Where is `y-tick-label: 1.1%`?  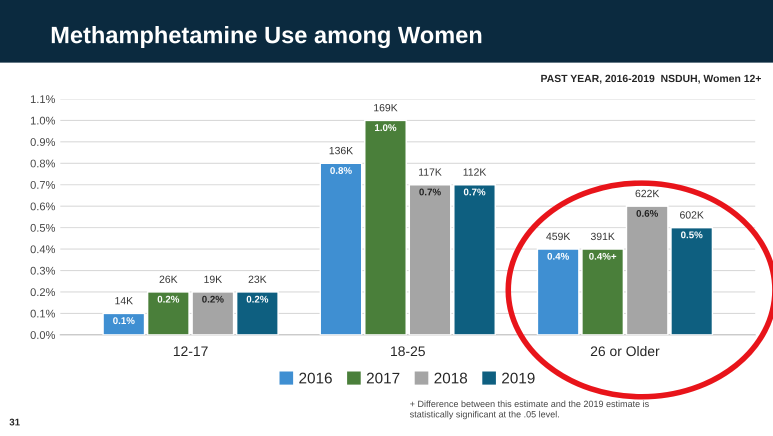 y-tick-label: 1.1% is located at coordinates (43, 99).